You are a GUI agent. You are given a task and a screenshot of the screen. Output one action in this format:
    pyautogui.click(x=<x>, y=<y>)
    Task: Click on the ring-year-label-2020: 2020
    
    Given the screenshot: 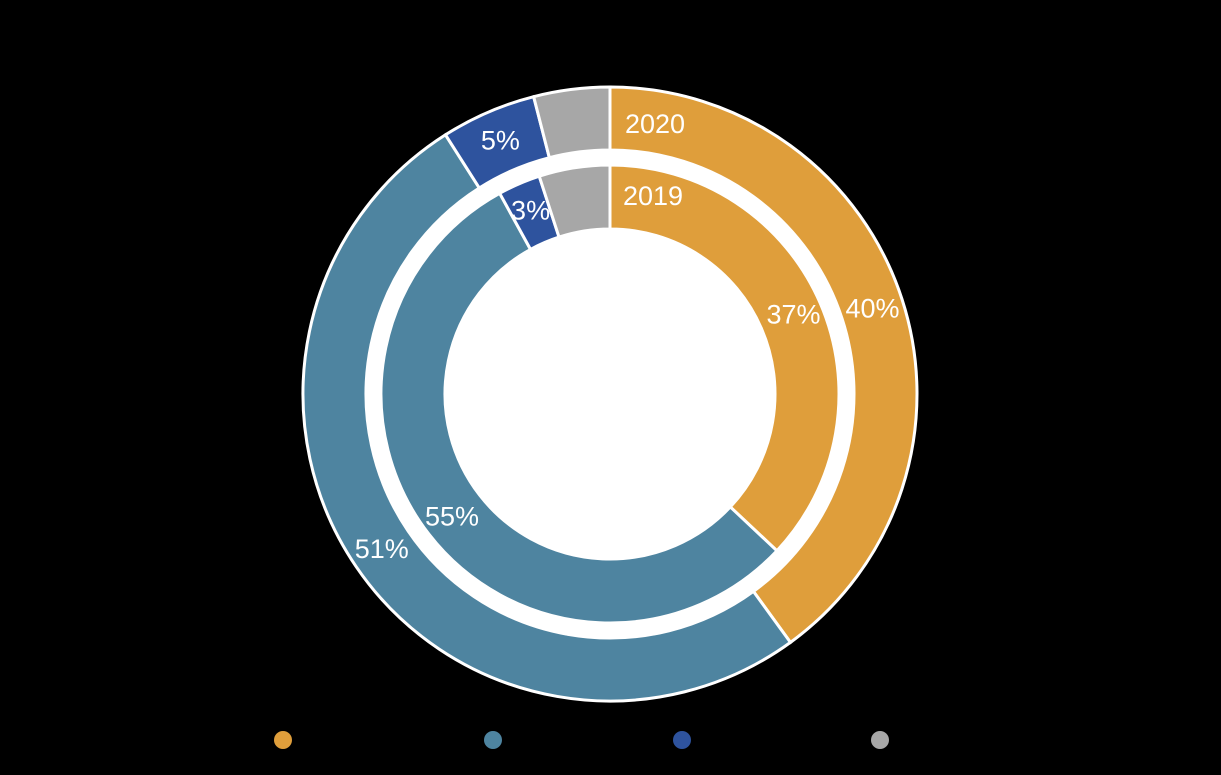 What is the action you would take?
    pyautogui.click(x=655, y=124)
    